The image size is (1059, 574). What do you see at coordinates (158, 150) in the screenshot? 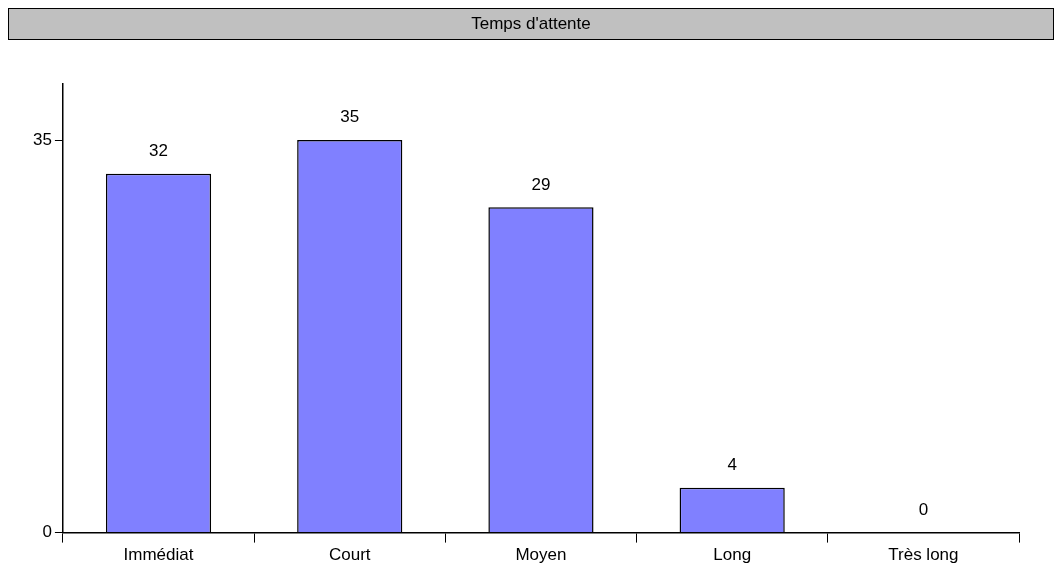
I see `data-label: 32` at bounding box center [158, 150].